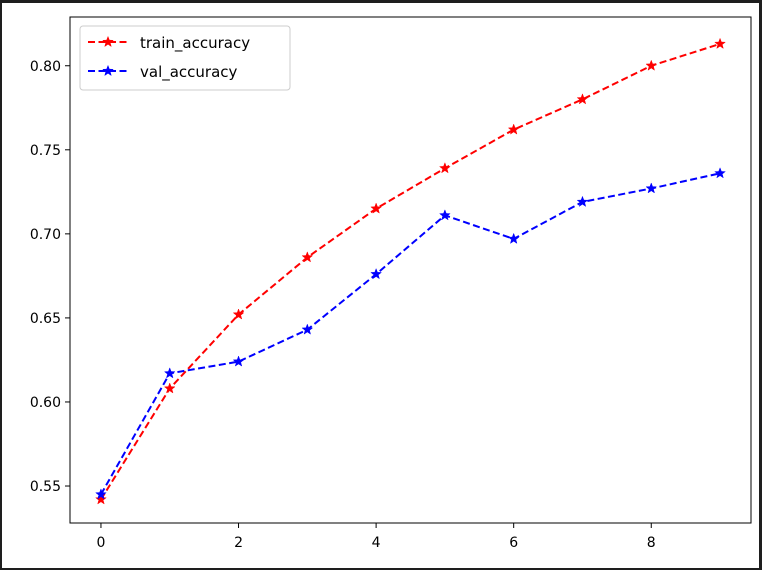 Image resolution: width=762 pixels, height=570 pixels. I want to click on x-axis: 0 2 4 6 8, so click(375, 537).